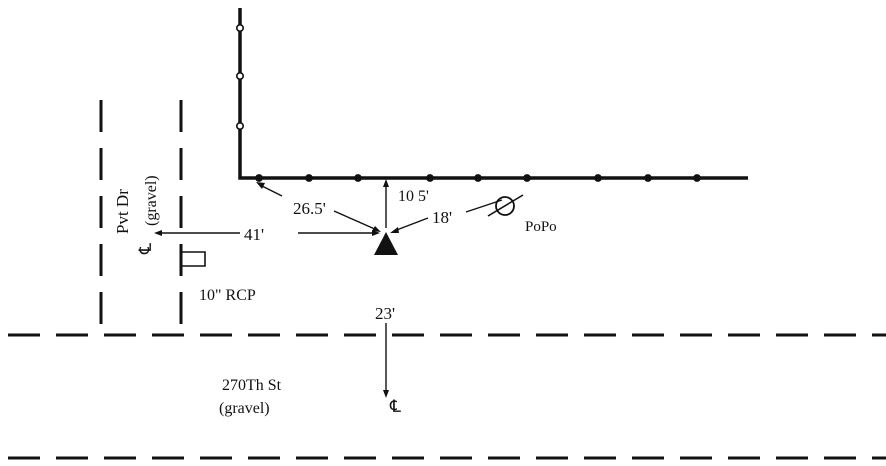 The image size is (886, 466). What do you see at coordinates (541, 227) in the screenshot?
I see `pole-label: PoPo` at bounding box center [541, 227].